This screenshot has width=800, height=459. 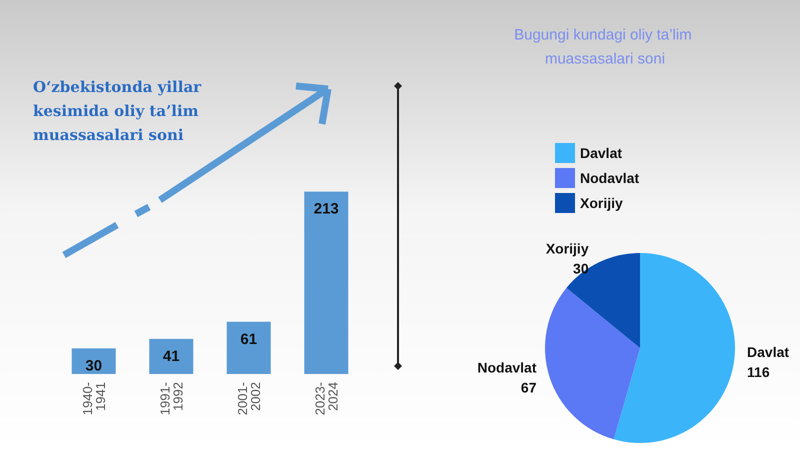 I want to click on slice-label: Davlat, so click(x=768, y=352).